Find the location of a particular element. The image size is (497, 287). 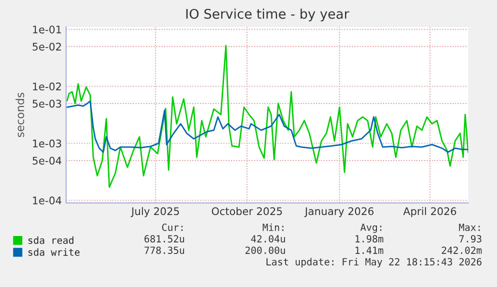

line-series is located at coordinates (267, 126).